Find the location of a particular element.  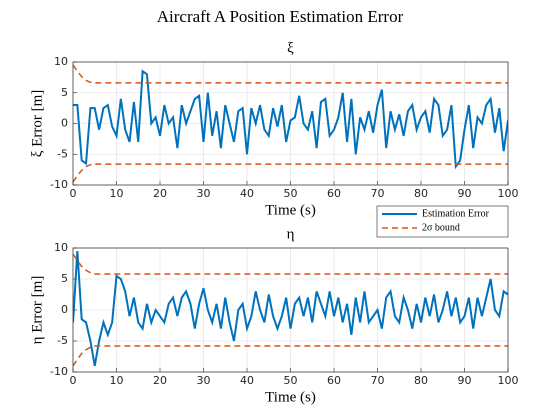

legend-label: Estimation Error is located at coordinates (456, 213).